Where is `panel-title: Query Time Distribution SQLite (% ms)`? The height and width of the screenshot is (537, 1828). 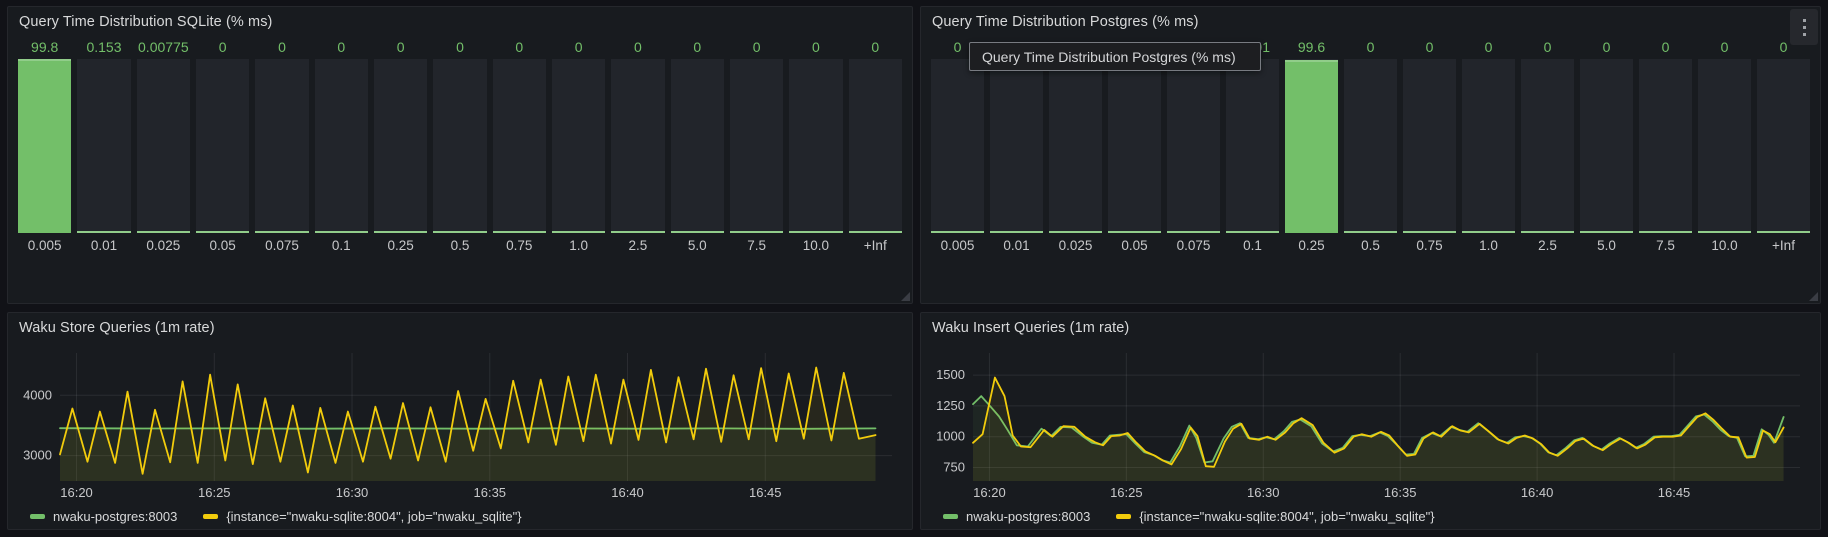 panel-title: Query Time Distribution SQLite (% ms) is located at coordinates (146, 22).